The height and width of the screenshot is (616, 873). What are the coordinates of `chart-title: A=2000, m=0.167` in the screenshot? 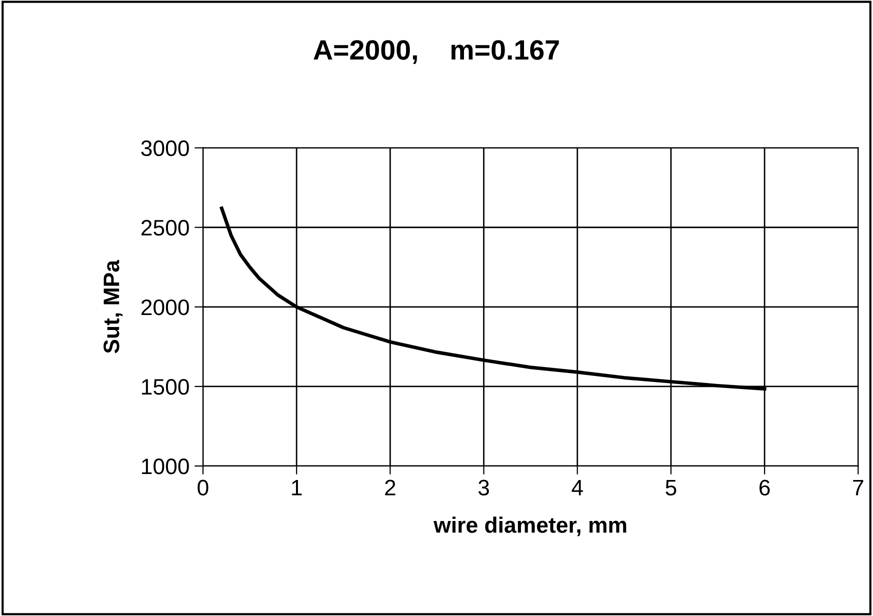 It's located at (436, 52).